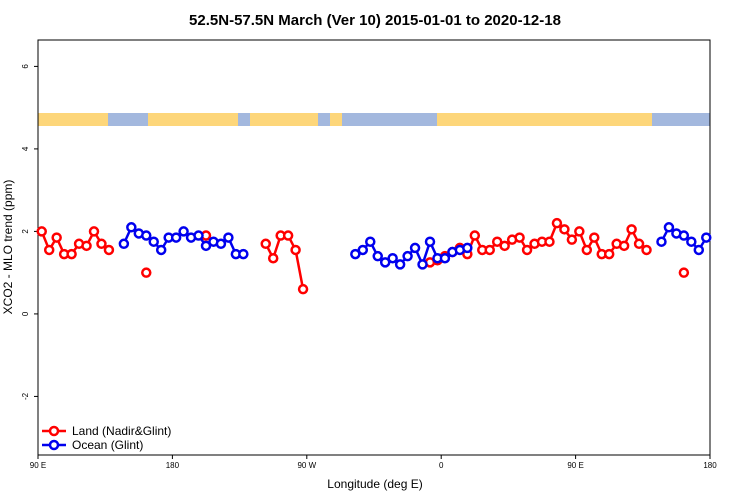 The height and width of the screenshot is (500, 750). What do you see at coordinates (25, 313) in the screenshot?
I see `y-tick-label: 0` at bounding box center [25, 313].